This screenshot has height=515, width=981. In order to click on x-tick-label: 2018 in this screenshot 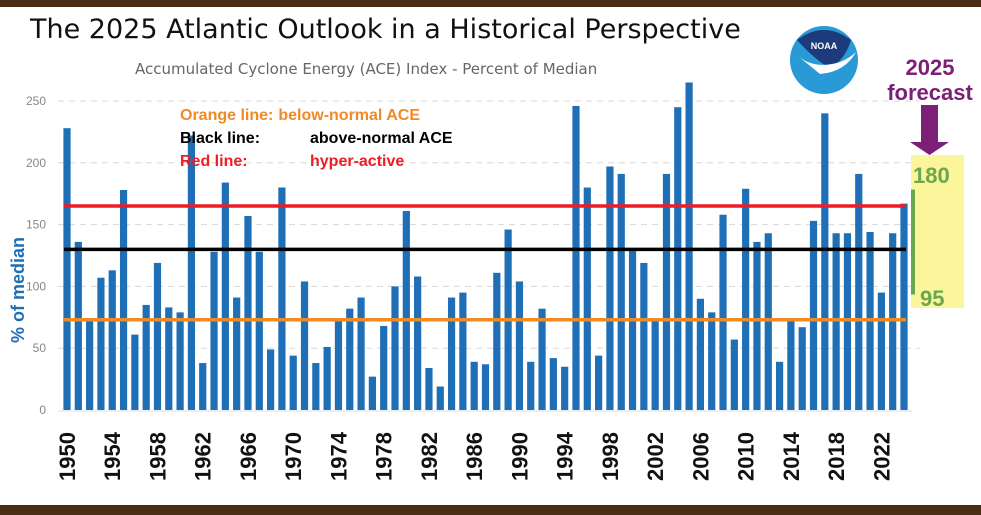, I will do `click(836, 456)`.